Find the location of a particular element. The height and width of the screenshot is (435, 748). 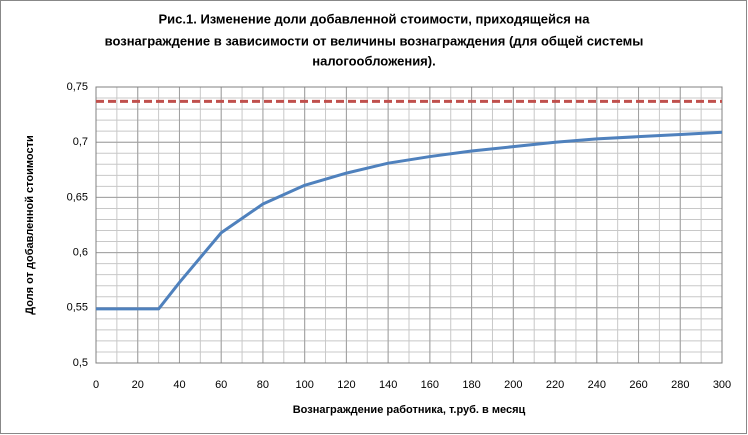

y-tick-label: 0,75 is located at coordinates (77, 87).